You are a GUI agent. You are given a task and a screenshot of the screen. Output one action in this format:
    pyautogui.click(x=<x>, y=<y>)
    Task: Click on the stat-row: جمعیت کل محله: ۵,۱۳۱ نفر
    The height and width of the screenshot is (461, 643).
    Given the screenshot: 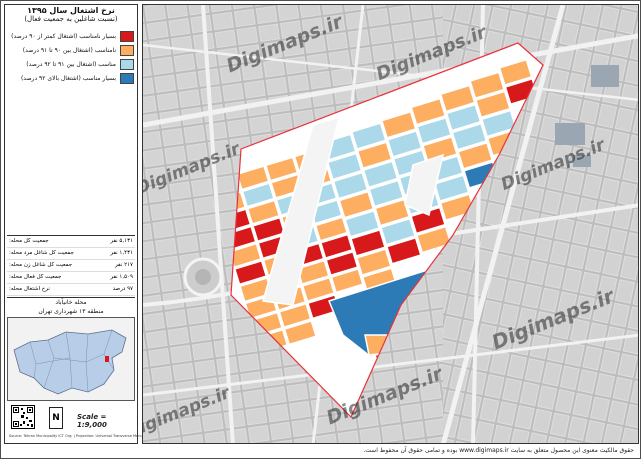 What is the action you would take?
    pyautogui.click(x=71, y=242)
    